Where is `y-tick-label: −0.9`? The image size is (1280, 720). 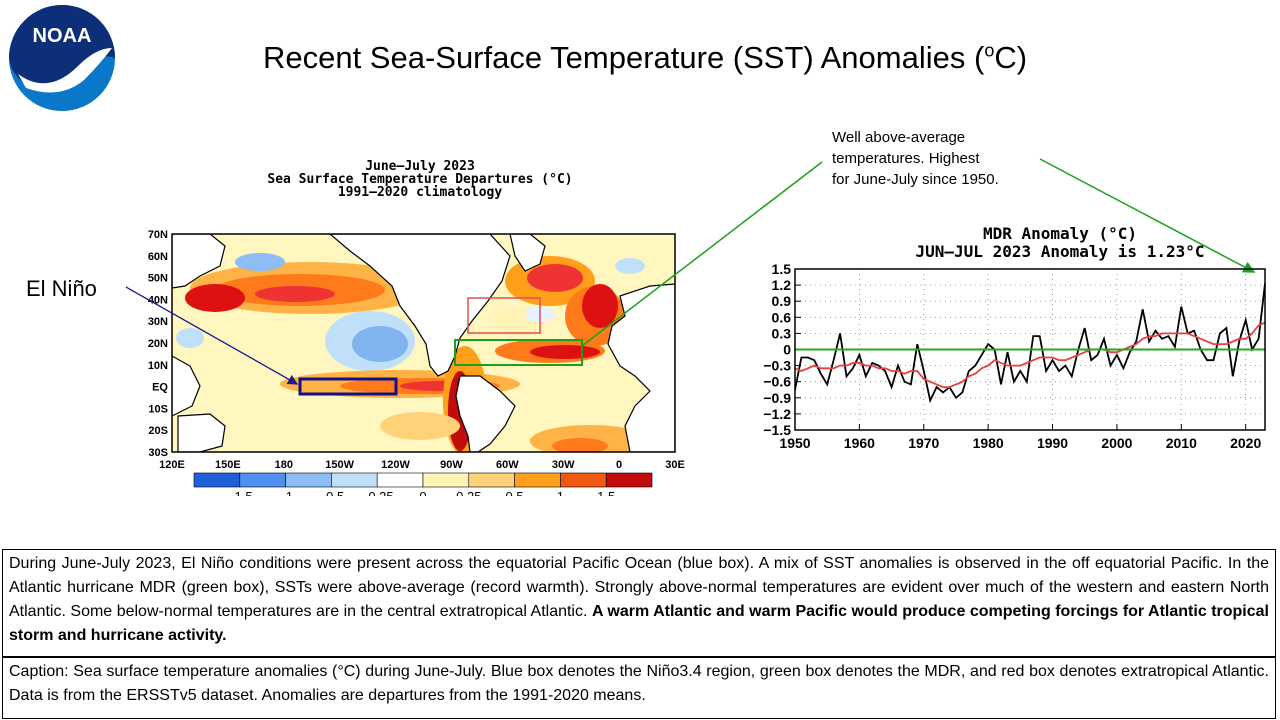 y-tick-label: −0.9 is located at coordinates (777, 398).